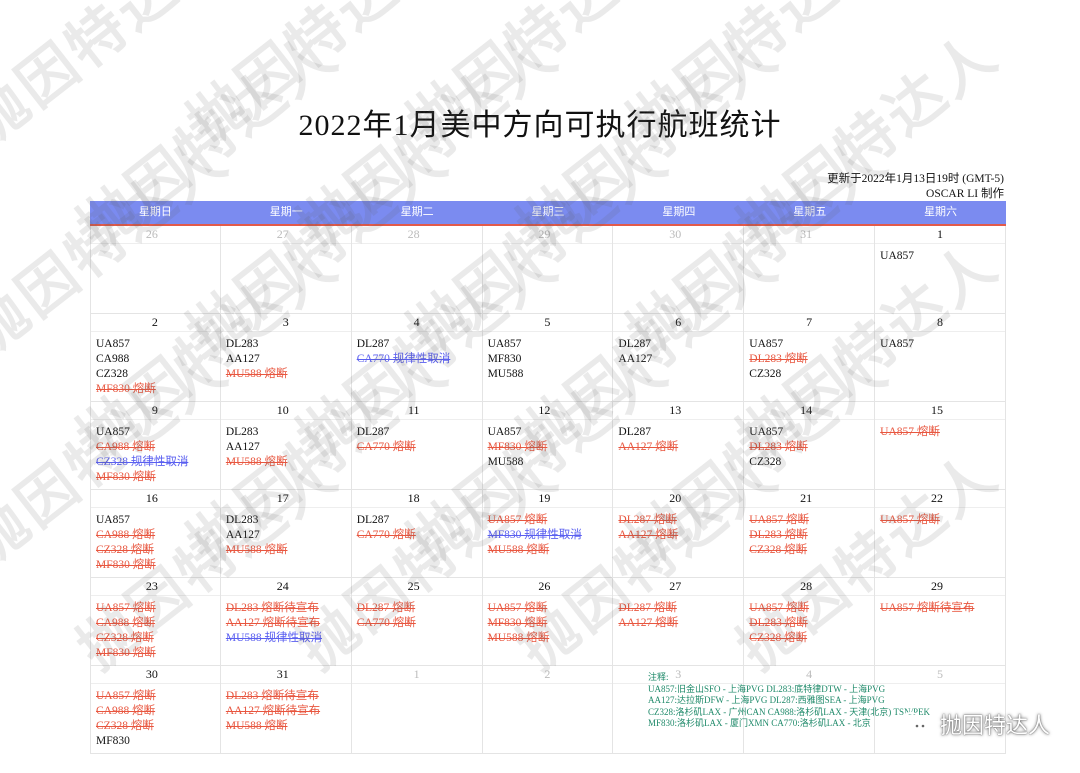 The width and height of the screenshot is (1080, 773). What do you see at coordinates (155, 411) in the screenshot?
I see `day-number: 9` at bounding box center [155, 411].